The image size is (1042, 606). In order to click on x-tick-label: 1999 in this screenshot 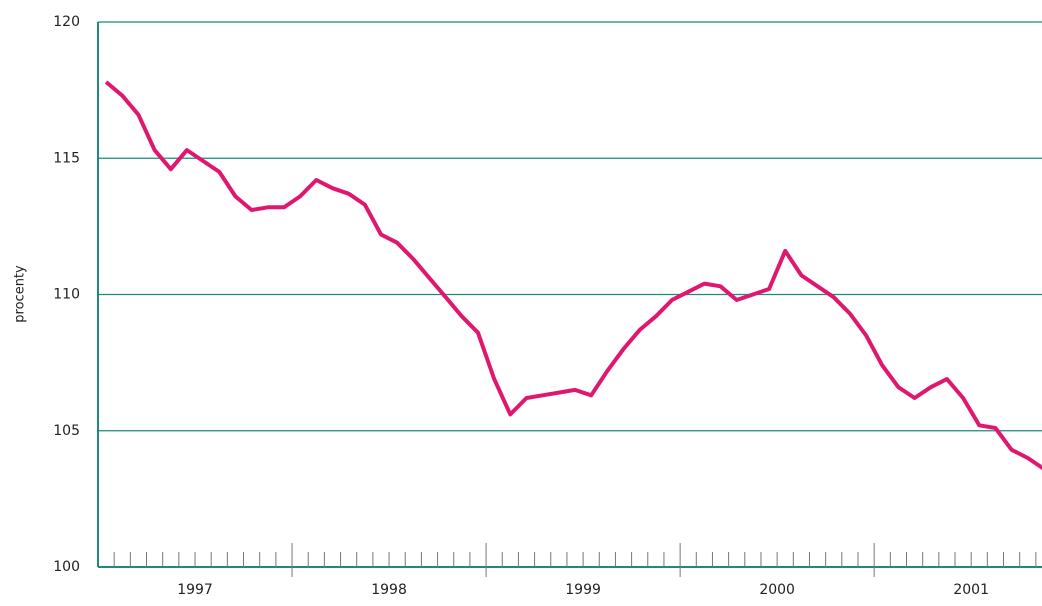, I will do `click(583, 590)`.